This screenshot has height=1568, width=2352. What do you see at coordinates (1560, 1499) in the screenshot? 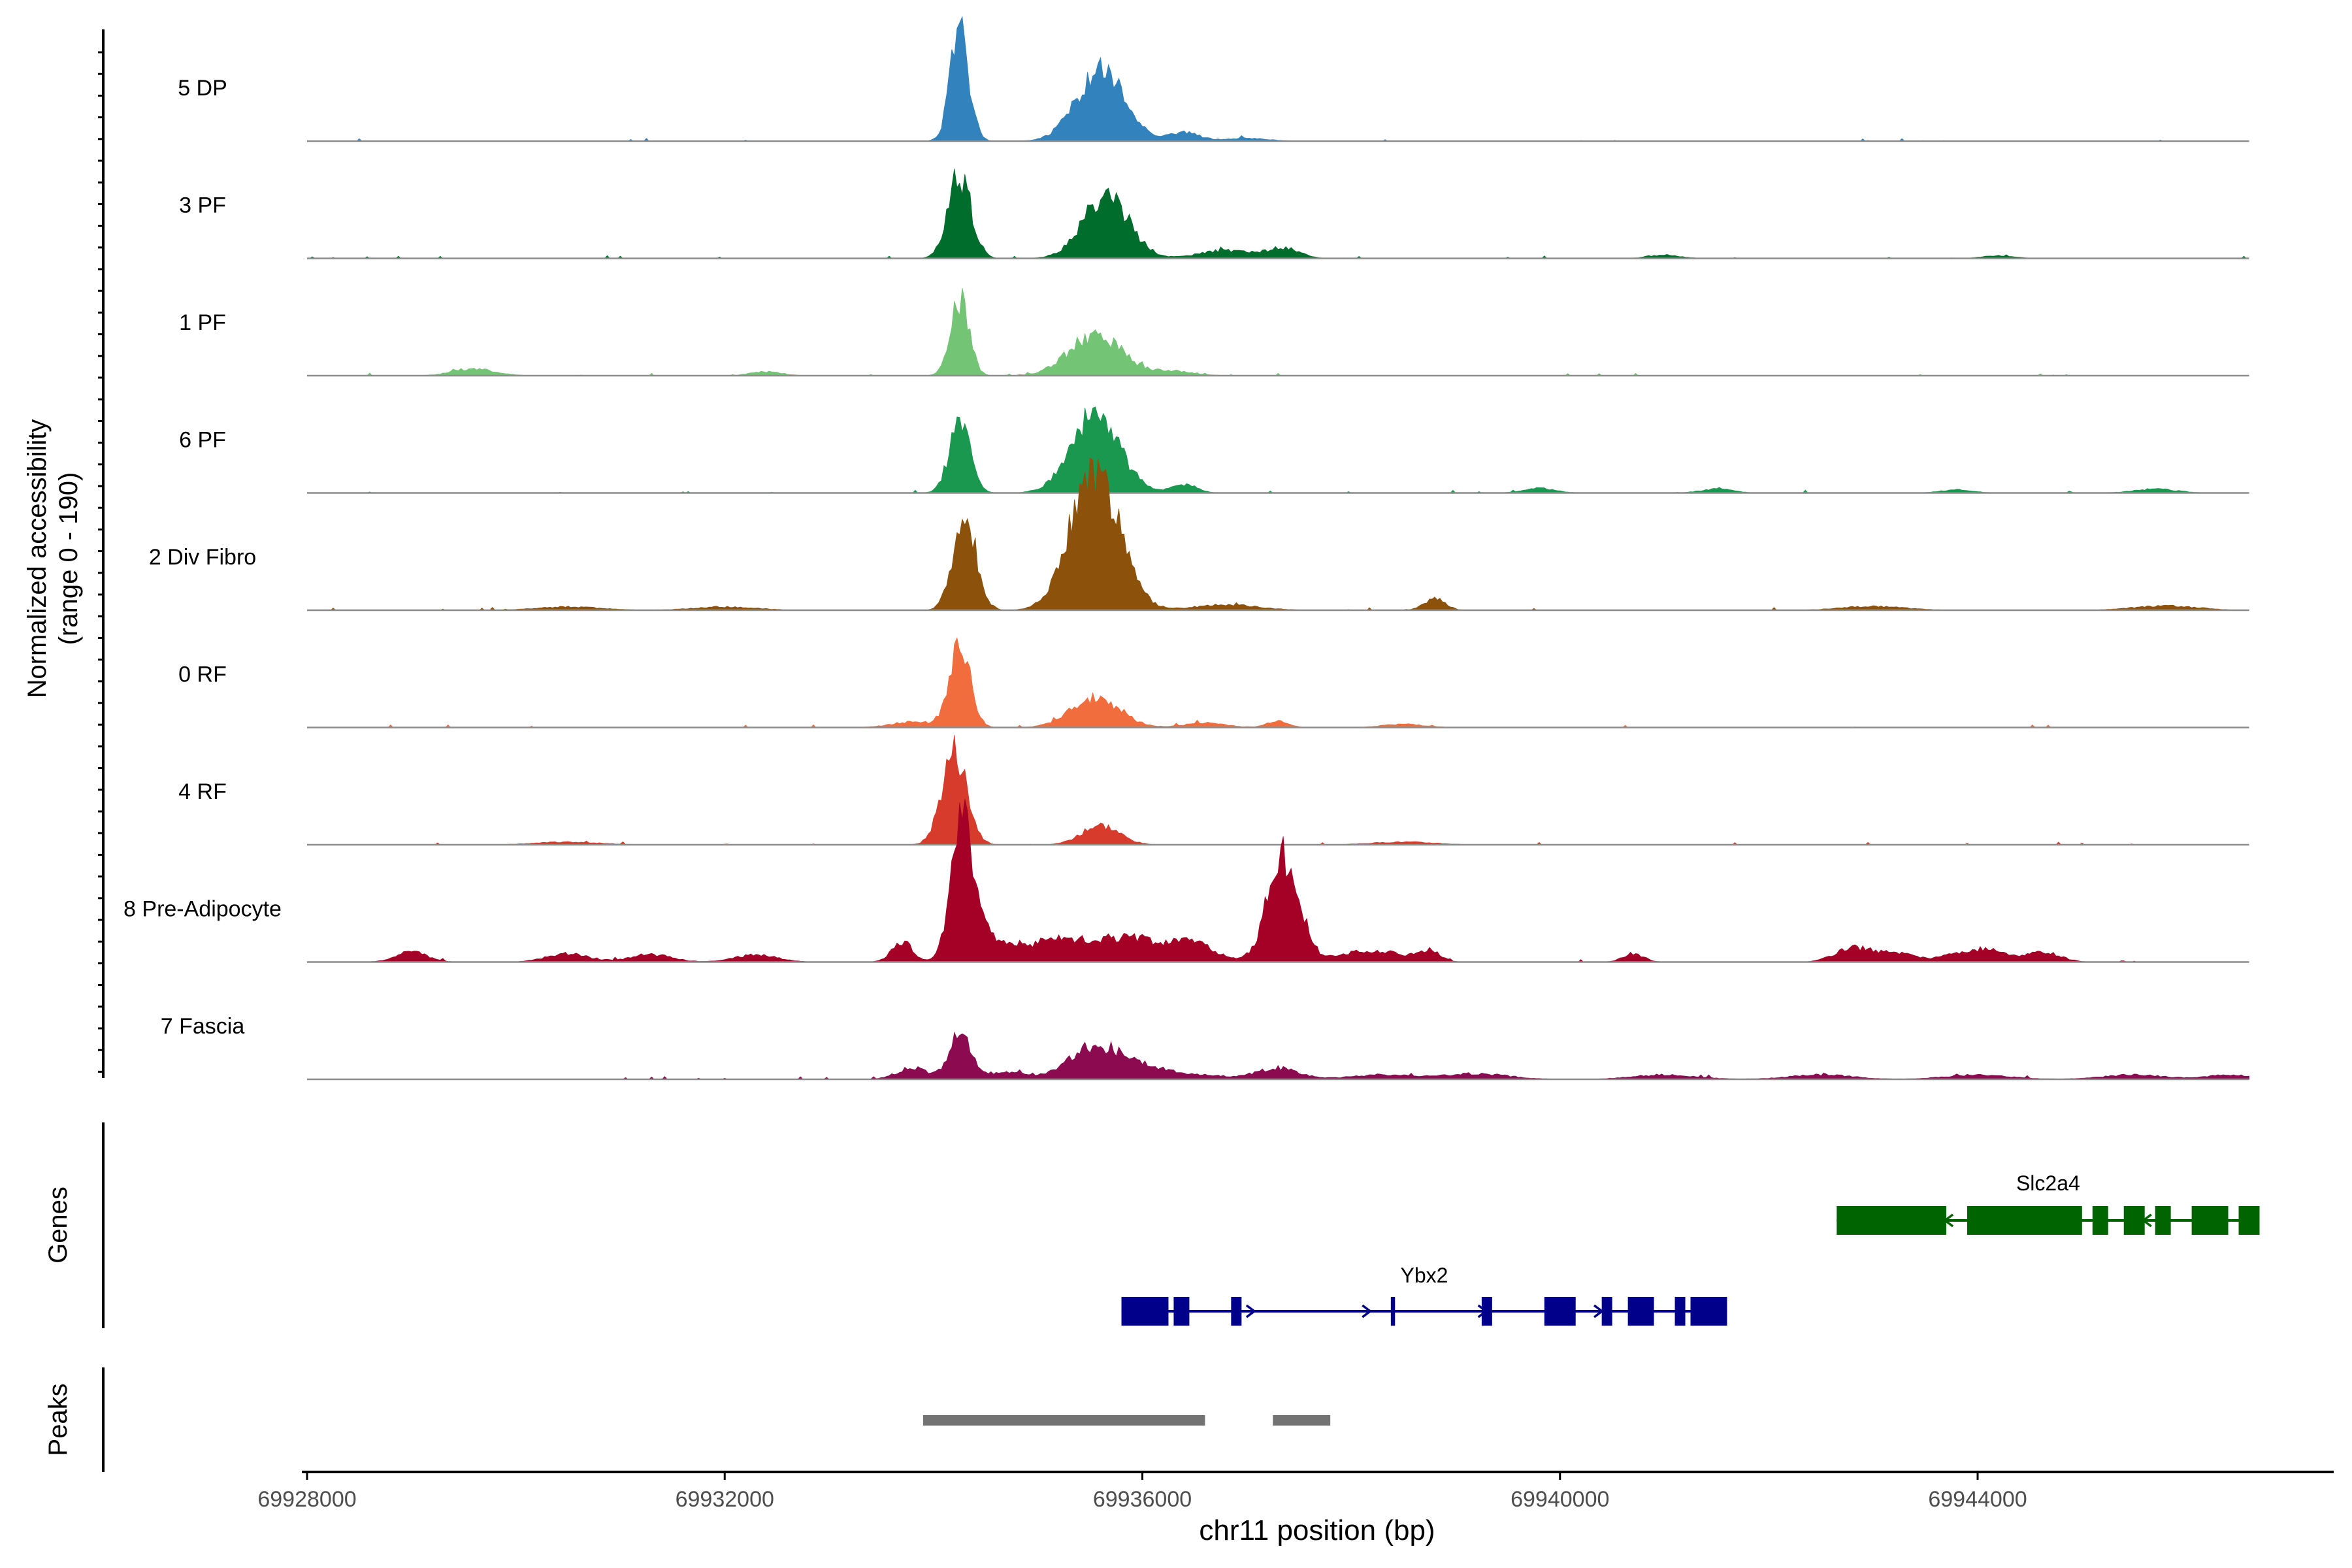
I see `x-tick-label: 69940000` at bounding box center [1560, 1499].